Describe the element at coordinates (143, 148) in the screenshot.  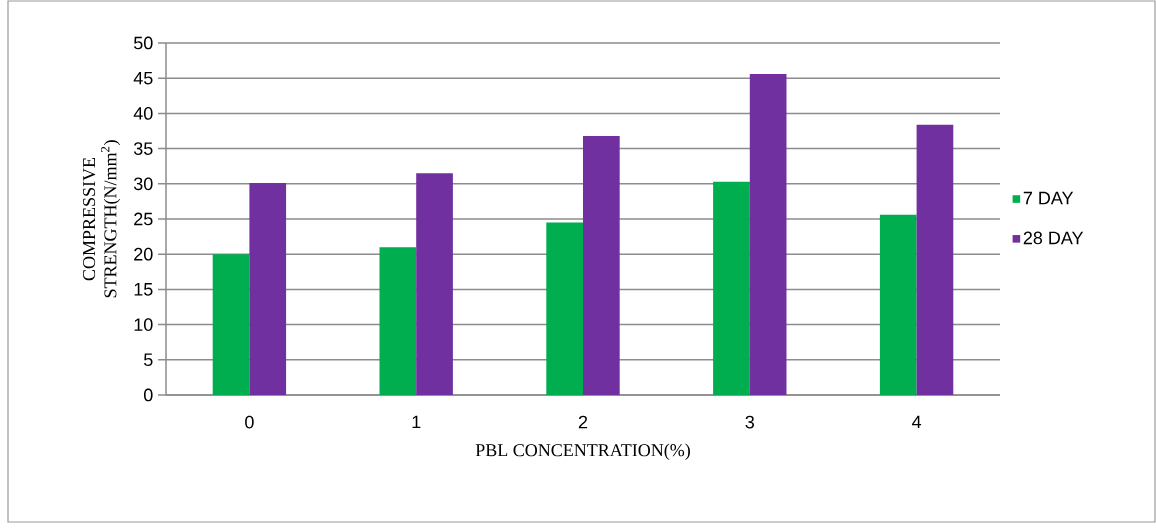
I see `y-tick-label: 35` at that location.